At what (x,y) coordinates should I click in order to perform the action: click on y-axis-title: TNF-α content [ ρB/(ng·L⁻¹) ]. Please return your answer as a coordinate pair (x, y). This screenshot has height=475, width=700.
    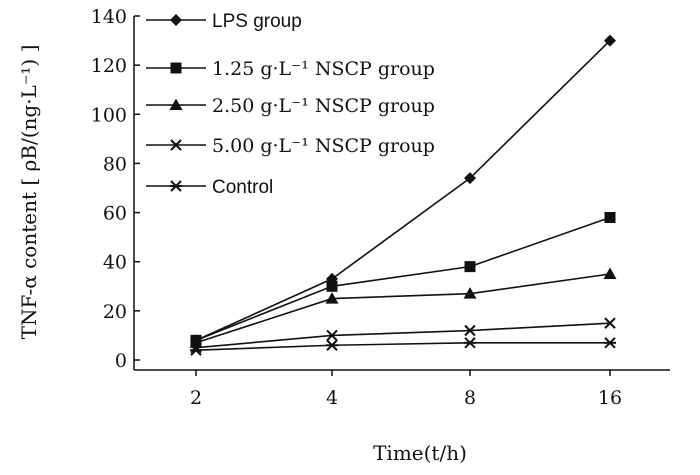
    Looking at the image, I should click on (29, 192).